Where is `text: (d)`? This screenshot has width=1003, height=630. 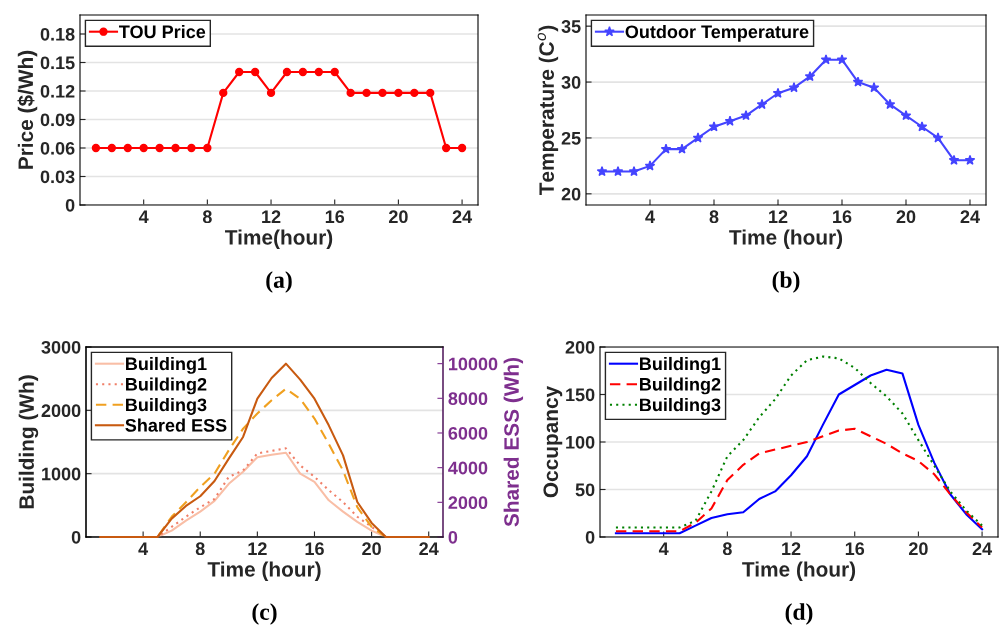
text: (d) is located at coordinates (799, 614).